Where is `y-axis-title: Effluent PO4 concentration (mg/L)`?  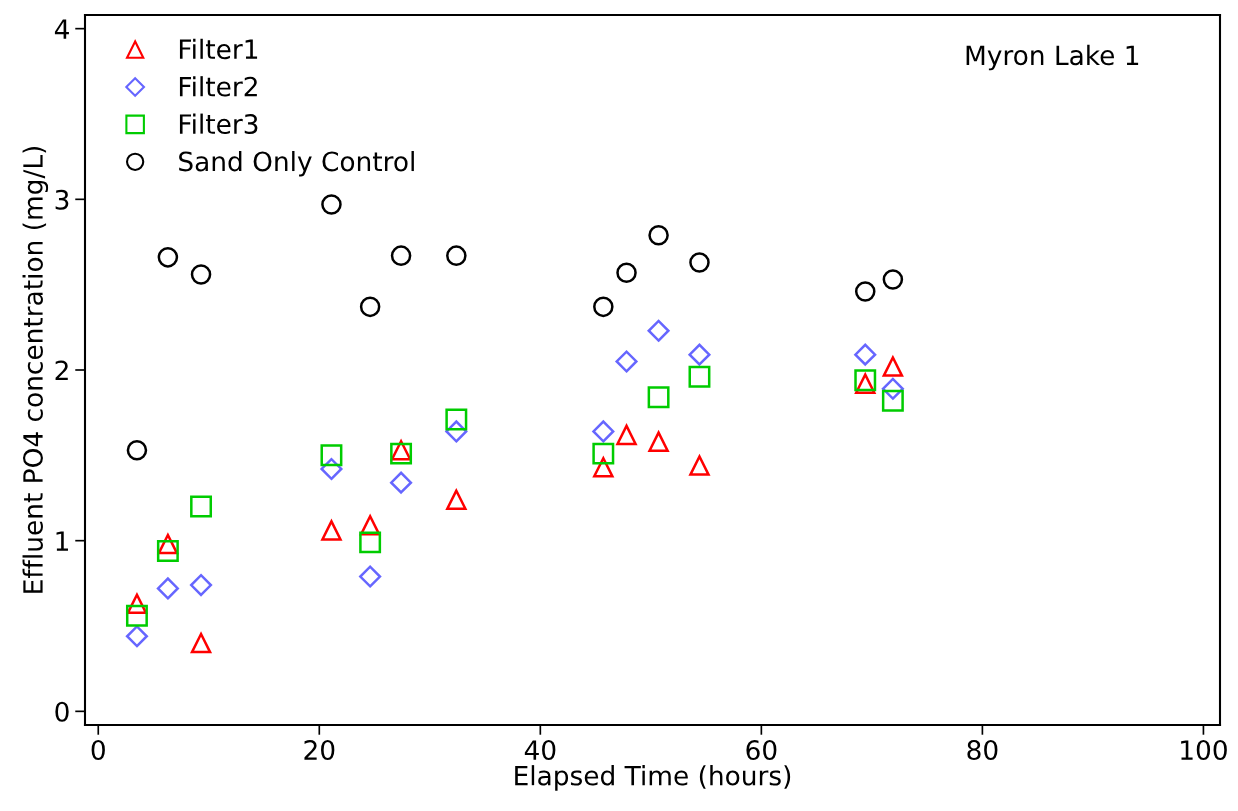
y-axis-title: Effluent PO4 concentration (mg/L) is located at coordinates (35, 369).